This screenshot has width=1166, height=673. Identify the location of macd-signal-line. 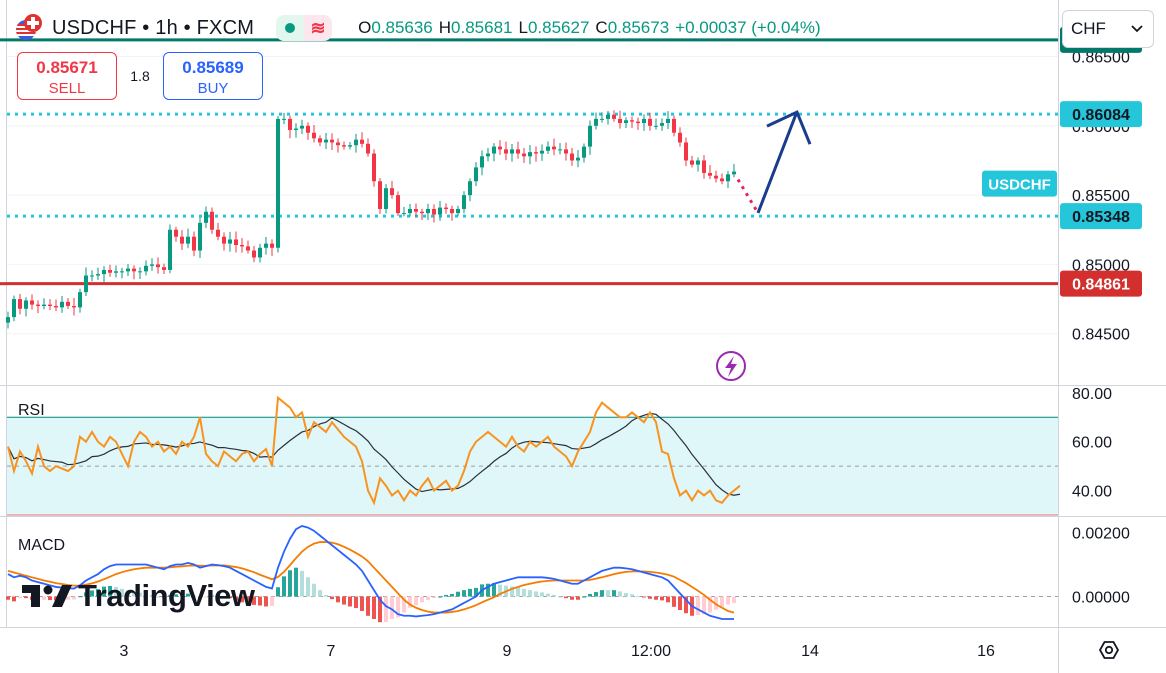
(371, 577).